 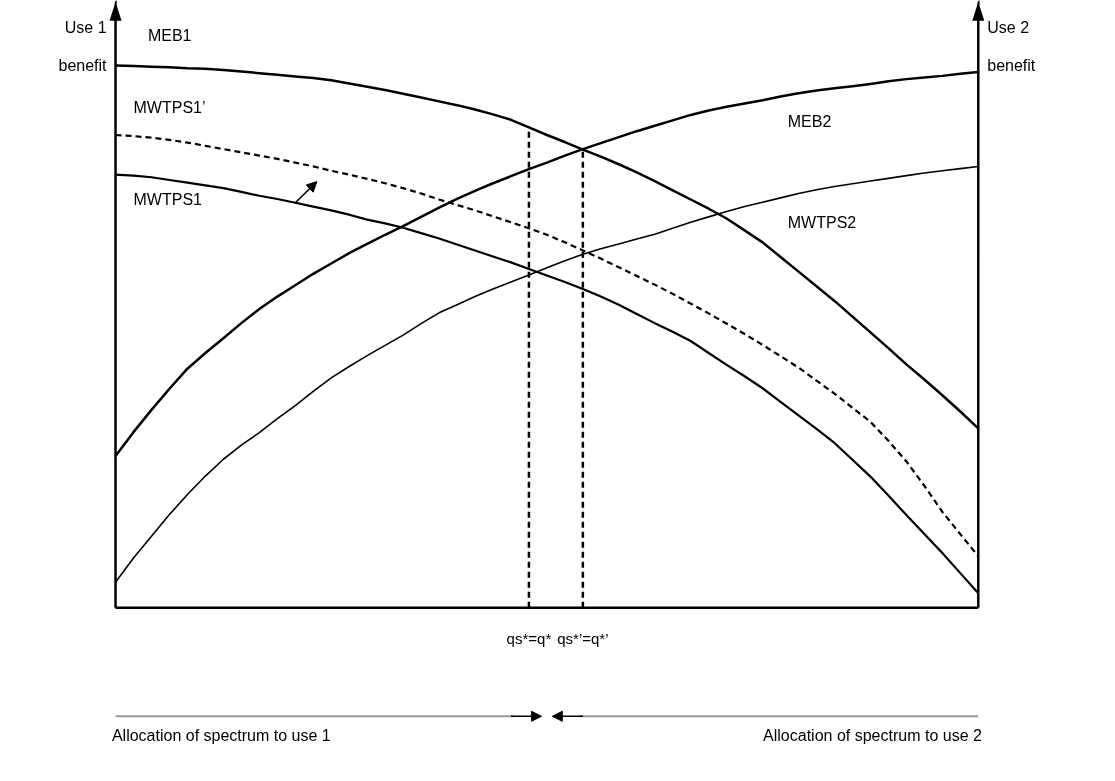 I want to click on text: Allocation of spectrum to use 1, so click(x=221, y=736).